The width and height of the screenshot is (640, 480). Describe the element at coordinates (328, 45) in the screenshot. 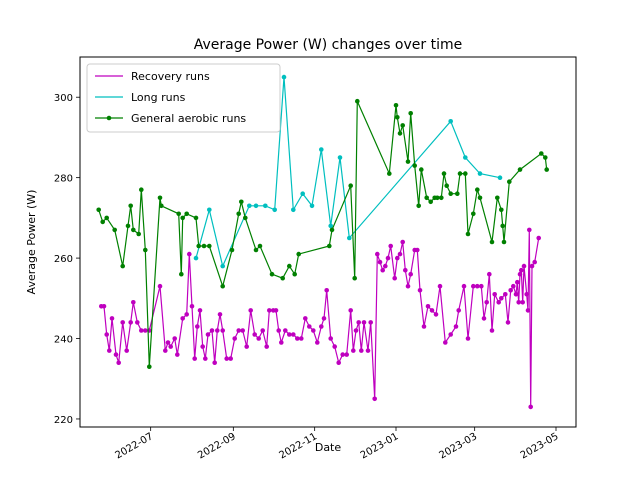

I see `chart-title: Average Power (W) changes over time` at that location.